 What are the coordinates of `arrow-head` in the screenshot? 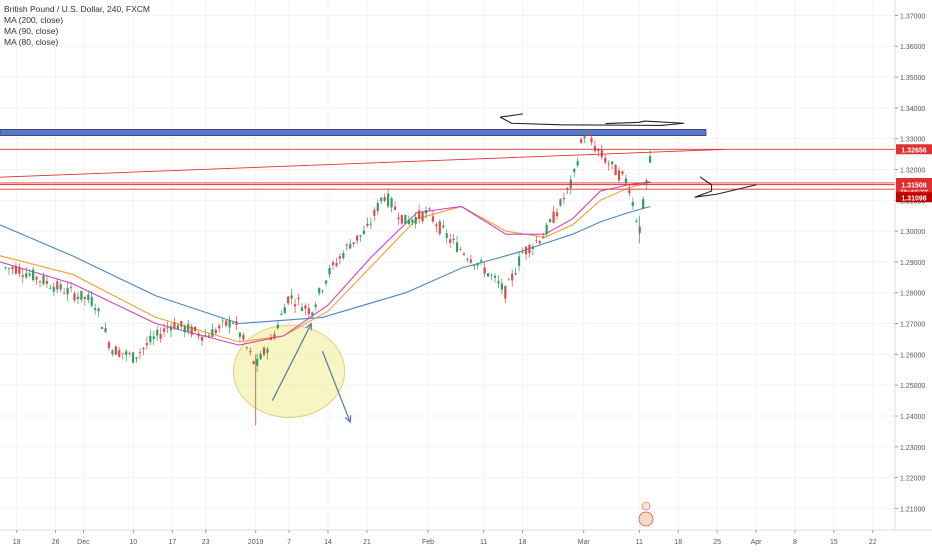 It's located at (348, 419).